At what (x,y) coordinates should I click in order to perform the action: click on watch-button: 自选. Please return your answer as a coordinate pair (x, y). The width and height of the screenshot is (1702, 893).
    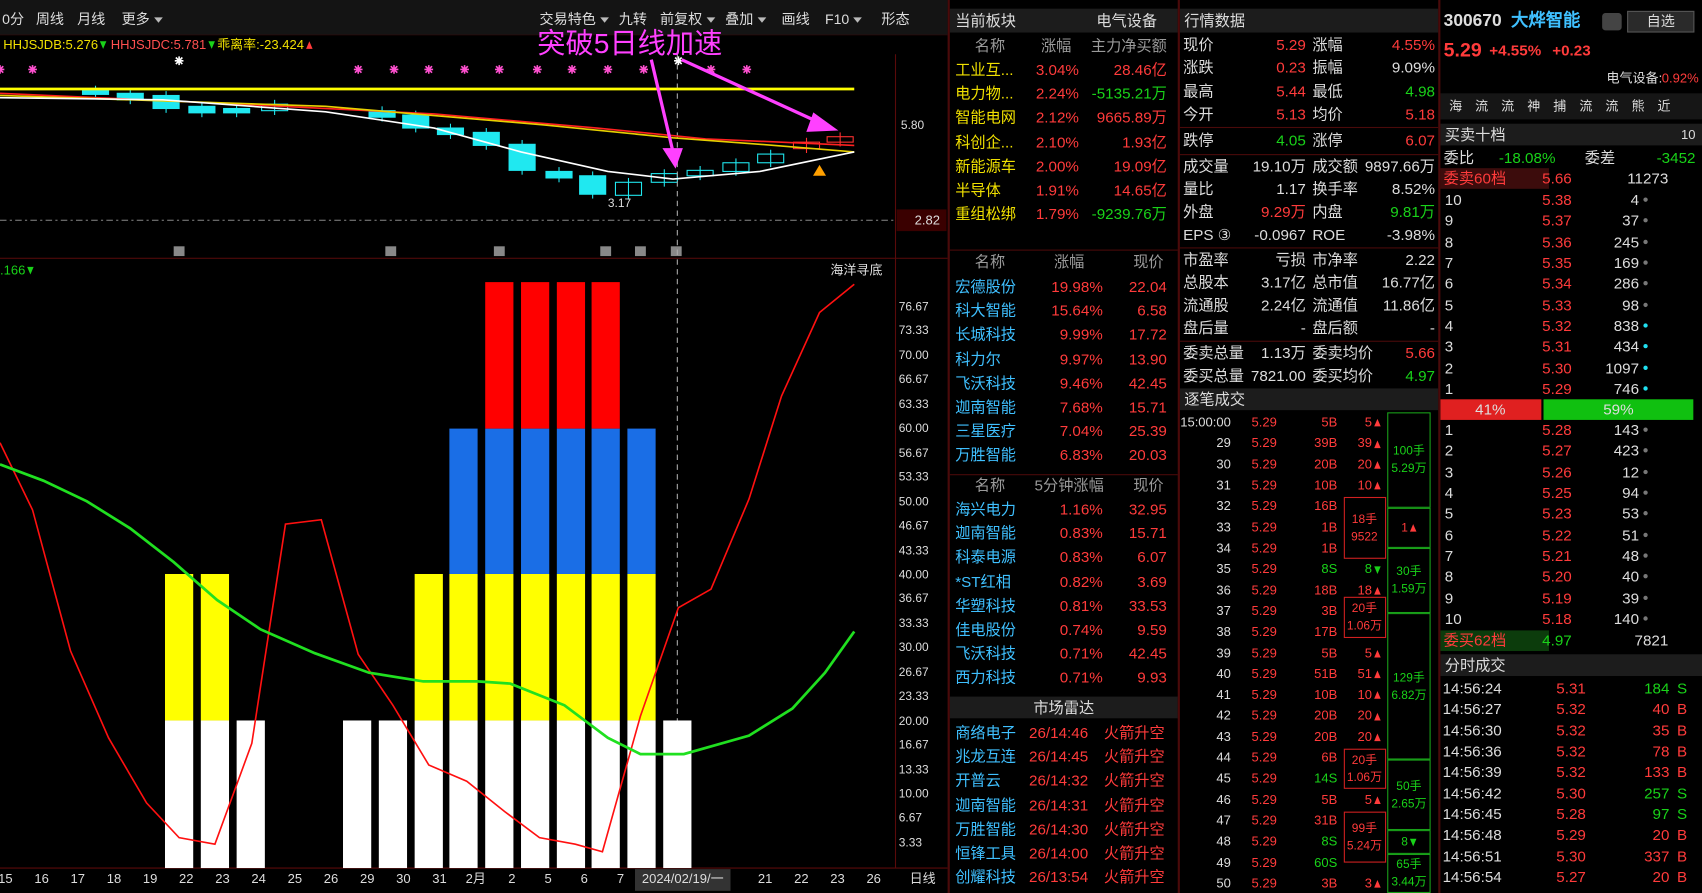
    Looking at the image, I should click on (1660, 21).